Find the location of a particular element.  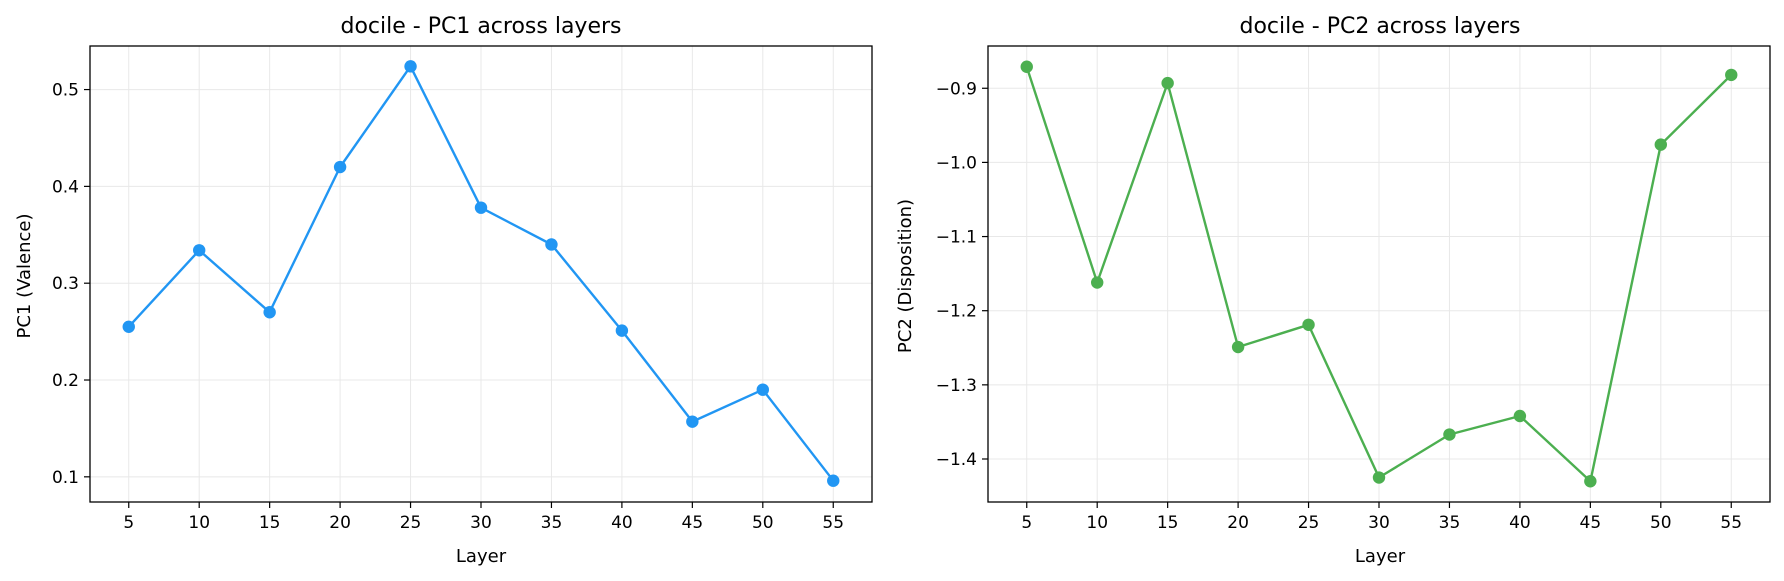

chart-title: docile - PC2 across layers is located at coordinates (1380, 26).